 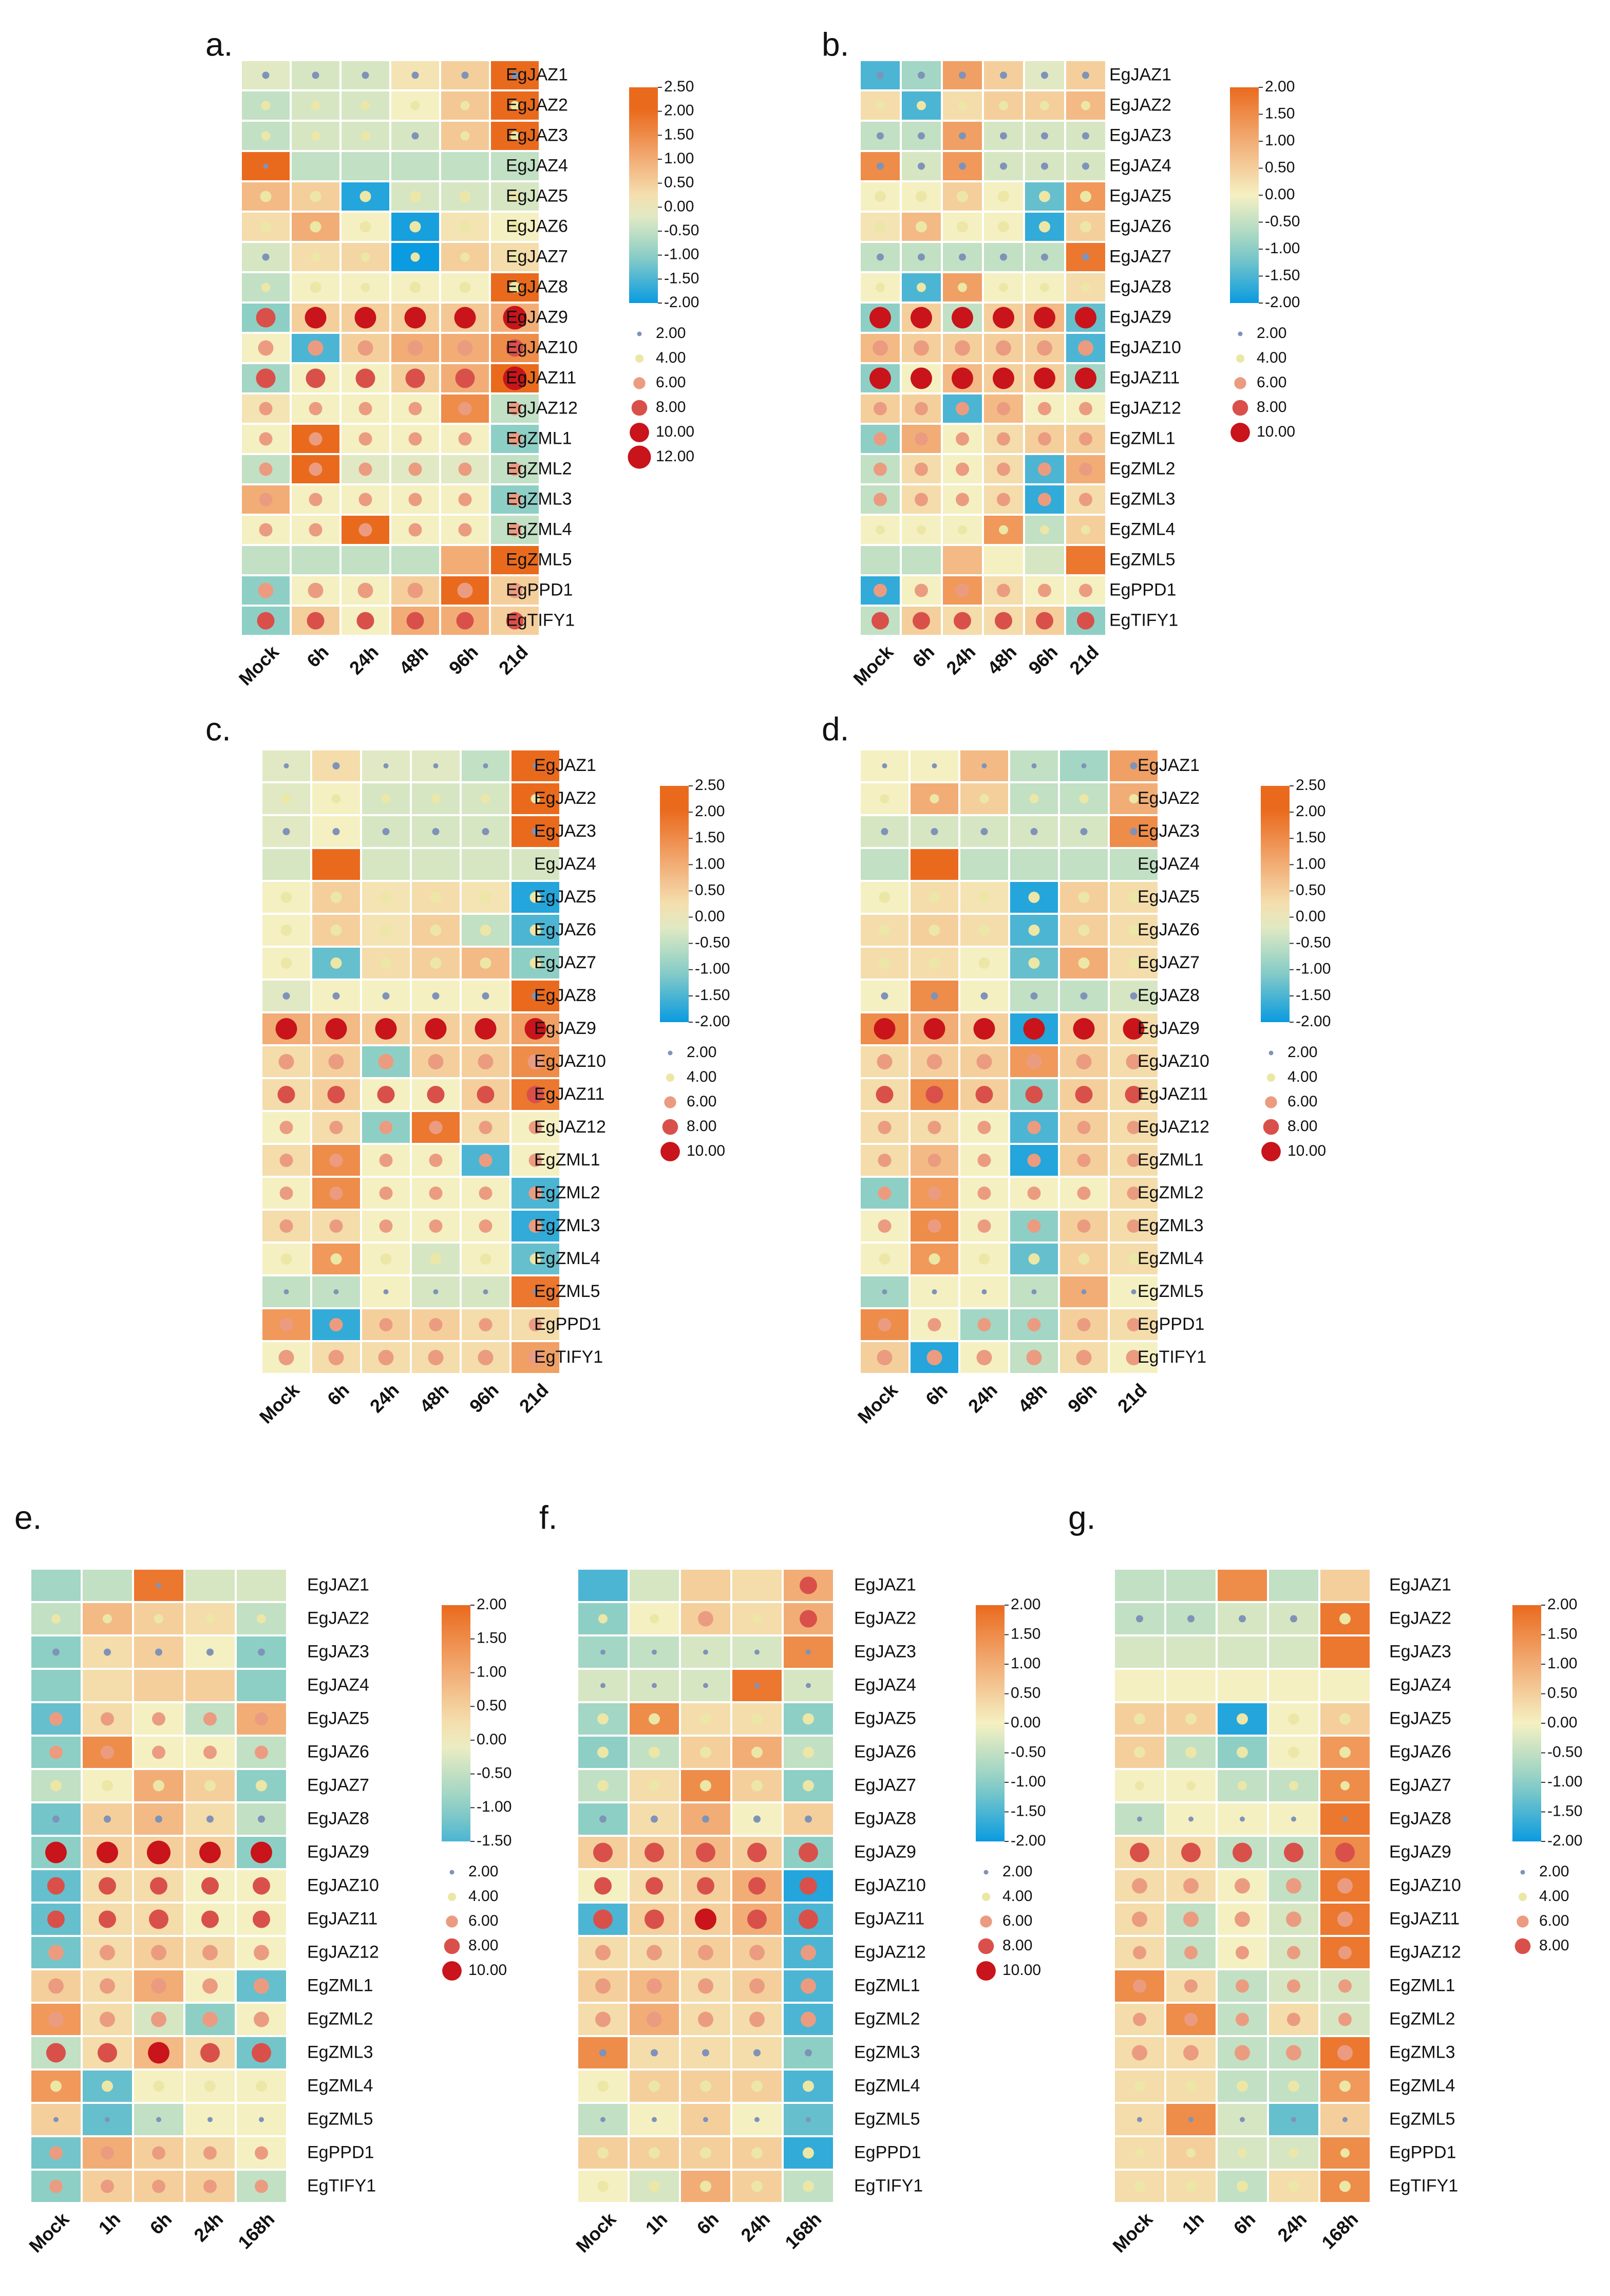 What do you see at coordinates (539, 438) in the screenshot?
I see `row-label: EgZML1` at bounding box center [539, 438].